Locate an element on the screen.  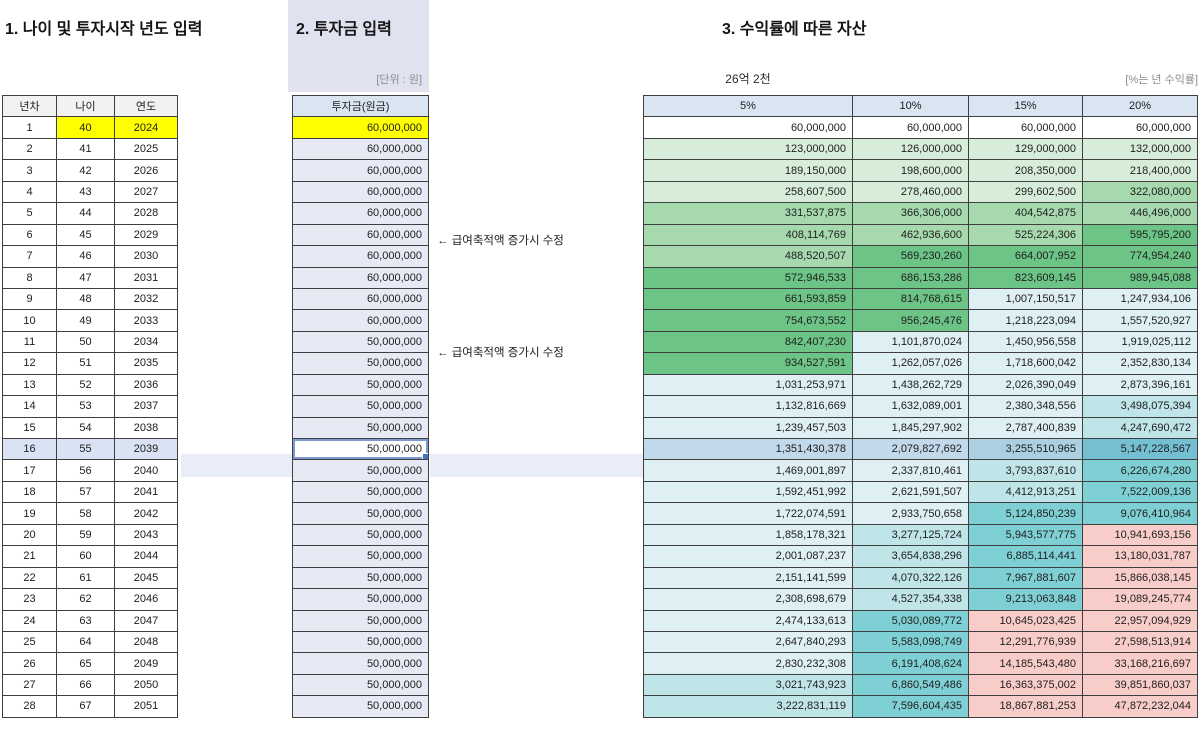
cell-yearnum: 7 is located at coordinates (29, 256).